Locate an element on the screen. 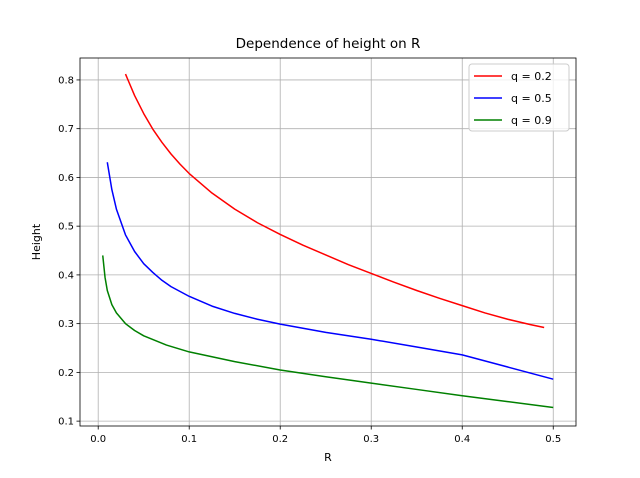 This screenshot has height=478, width=640. y-tick-label: 0.8 is located at coordinates (66, 80).